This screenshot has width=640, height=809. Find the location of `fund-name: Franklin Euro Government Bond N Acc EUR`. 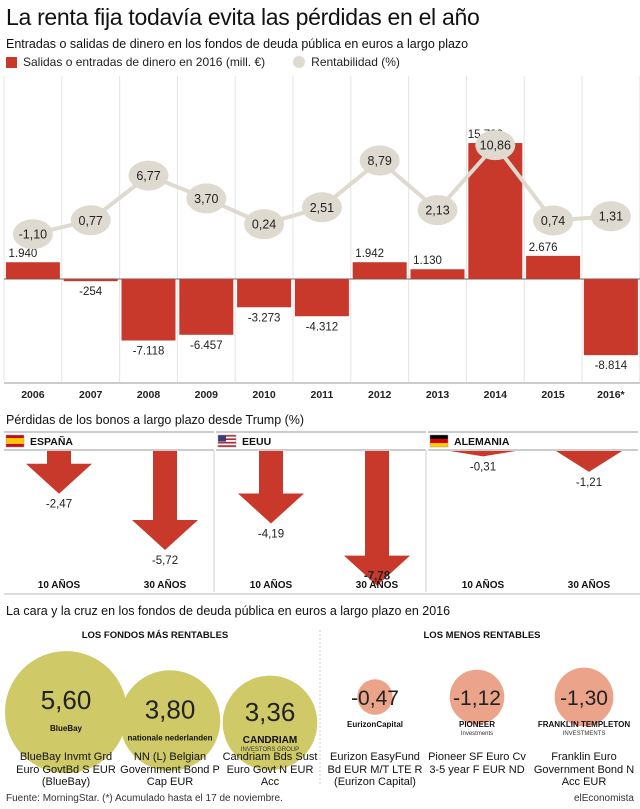

fund-name: Franklin Euro Government Bond N Acc EUR is located at coordinates (584, 769).